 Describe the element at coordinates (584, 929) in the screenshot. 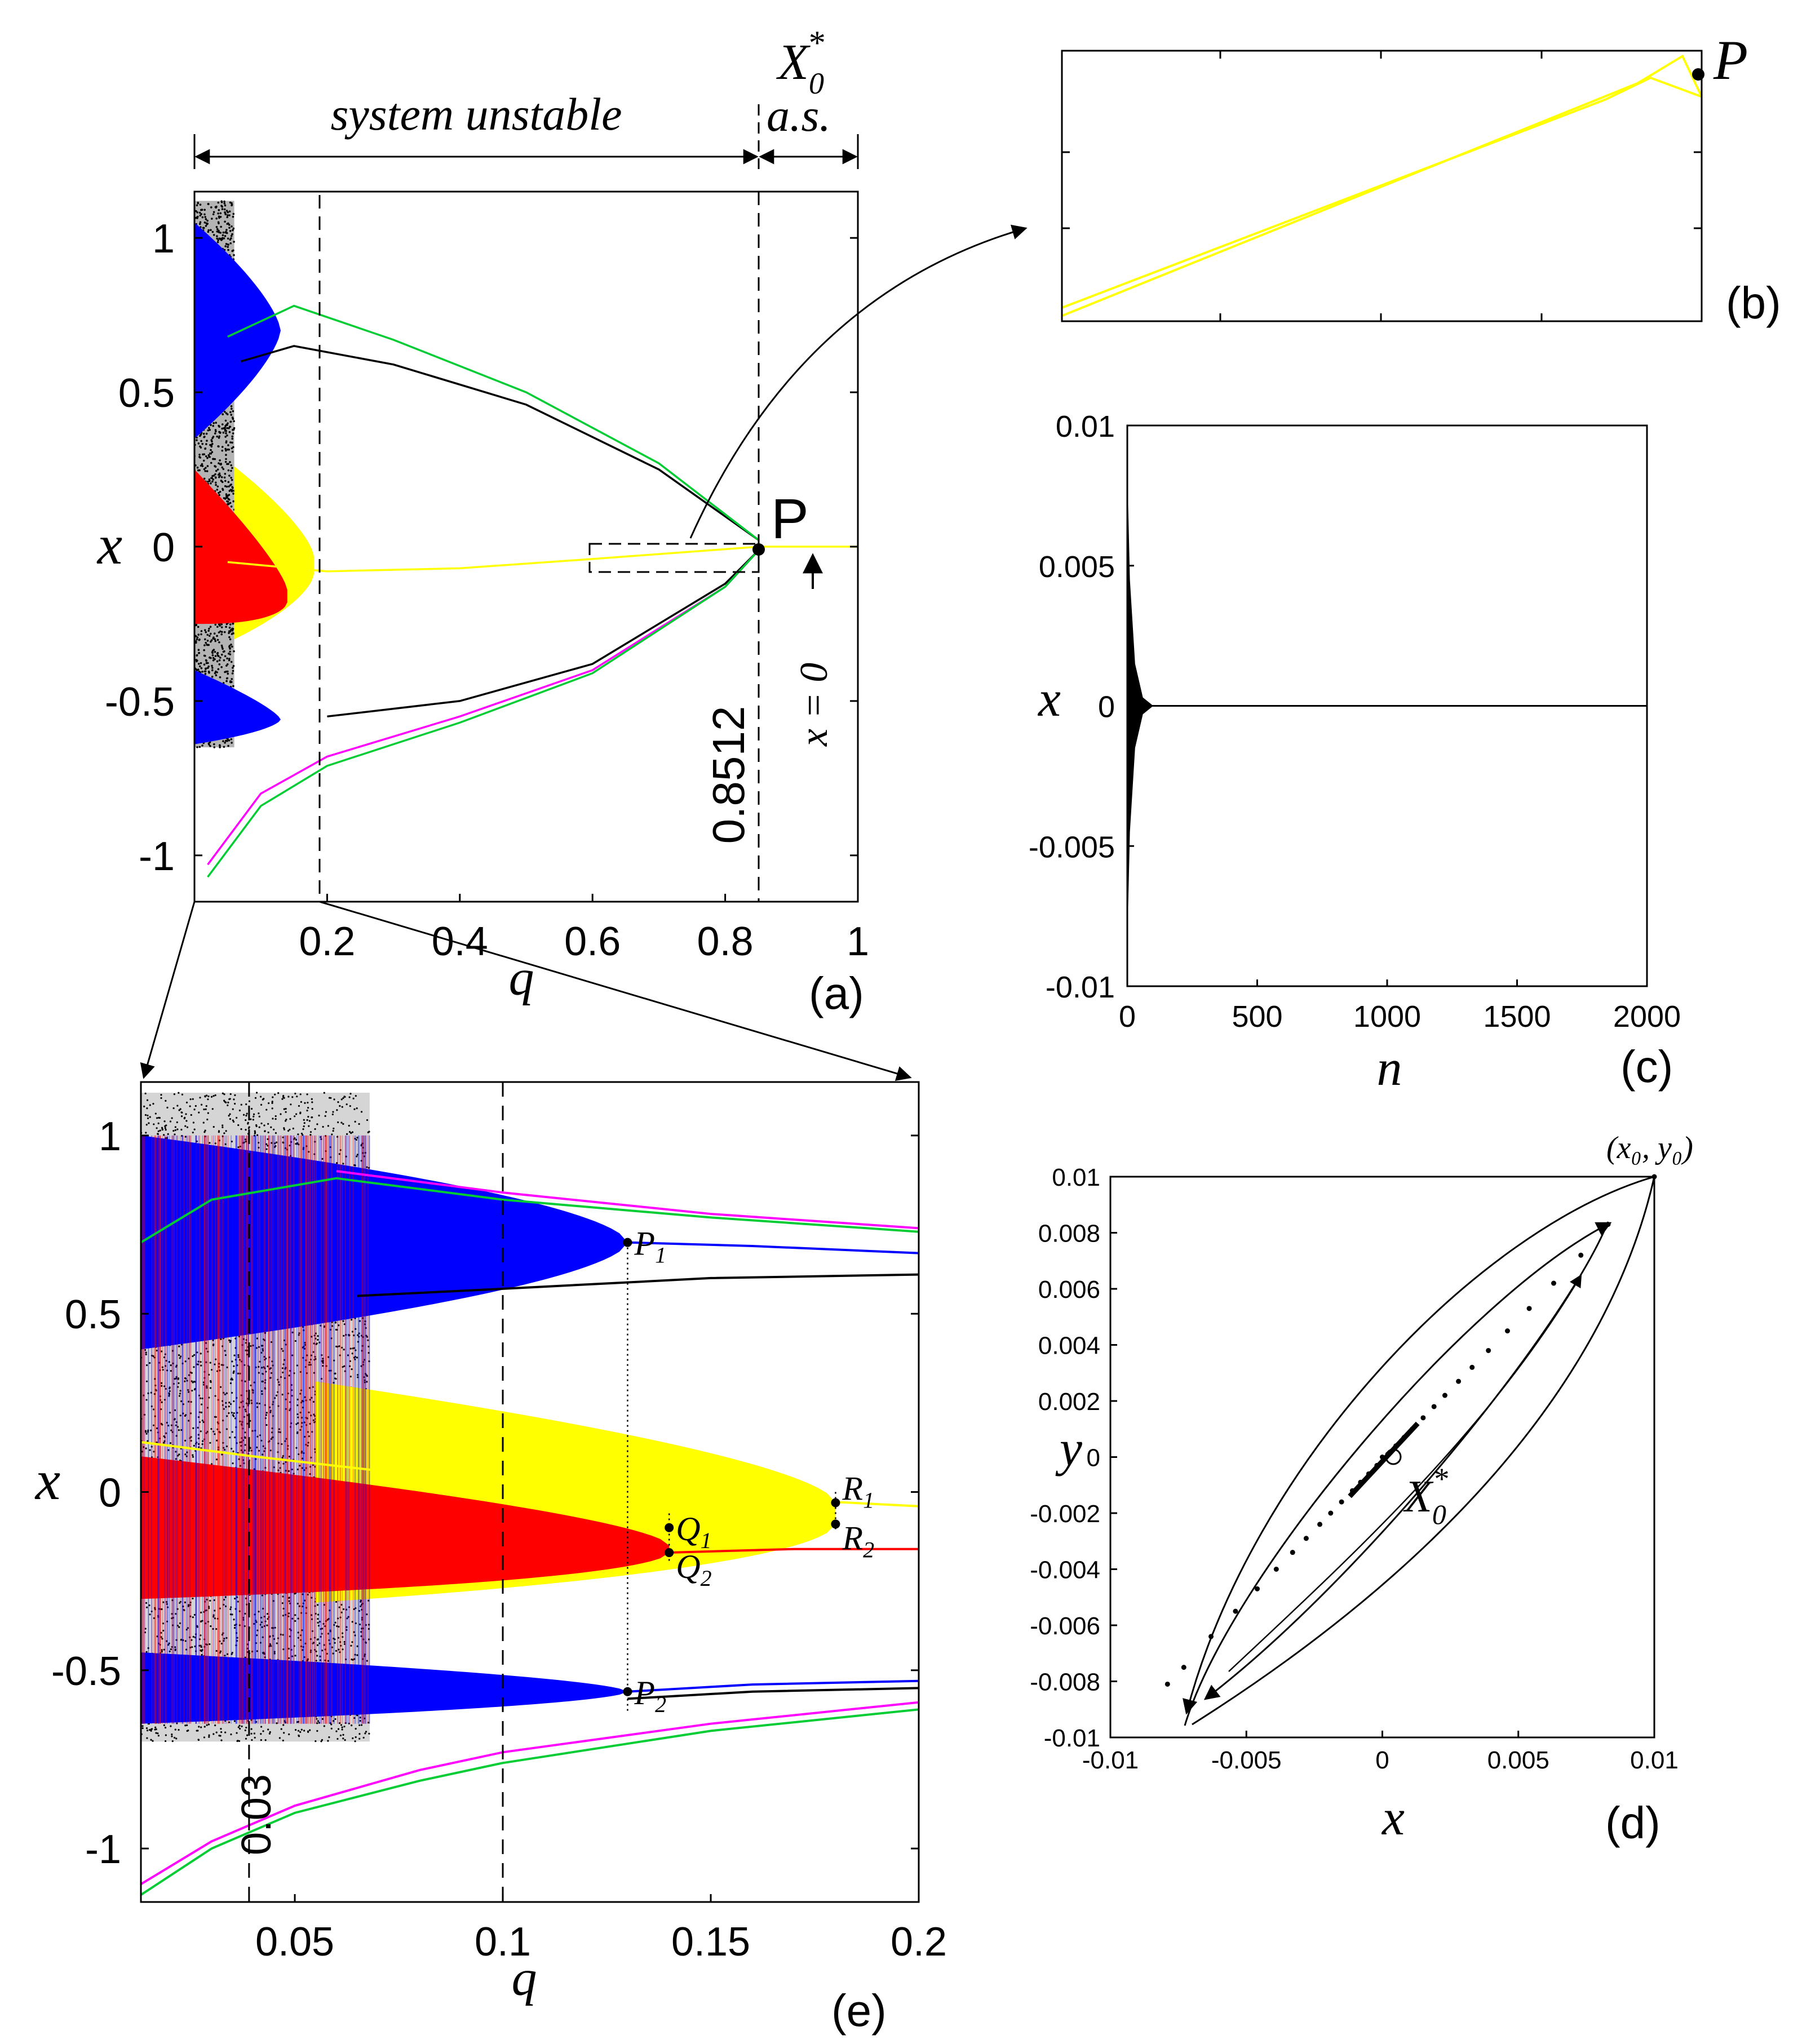

I see `a-x-ticks: 0.2 0.4 0.6 0.8 1` at that location.